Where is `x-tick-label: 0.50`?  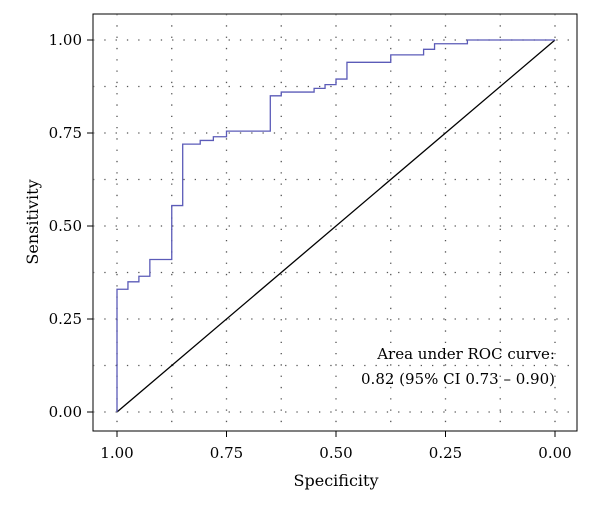
x-tick-label: 0.50 is located at coordinates (335, 453).